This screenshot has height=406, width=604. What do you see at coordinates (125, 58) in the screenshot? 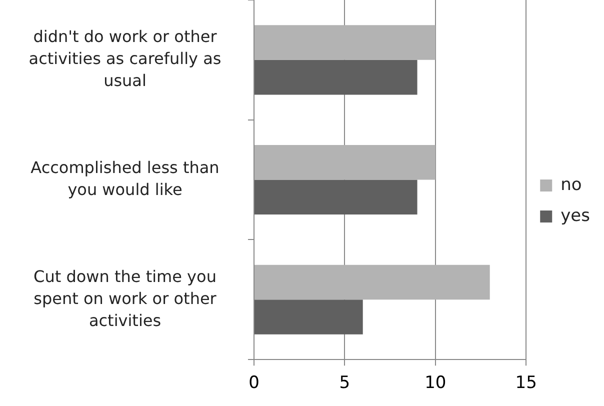
I see `y-tick-label: didn't do work or other activities as carefully as usual` at bounding box center [125, 58].